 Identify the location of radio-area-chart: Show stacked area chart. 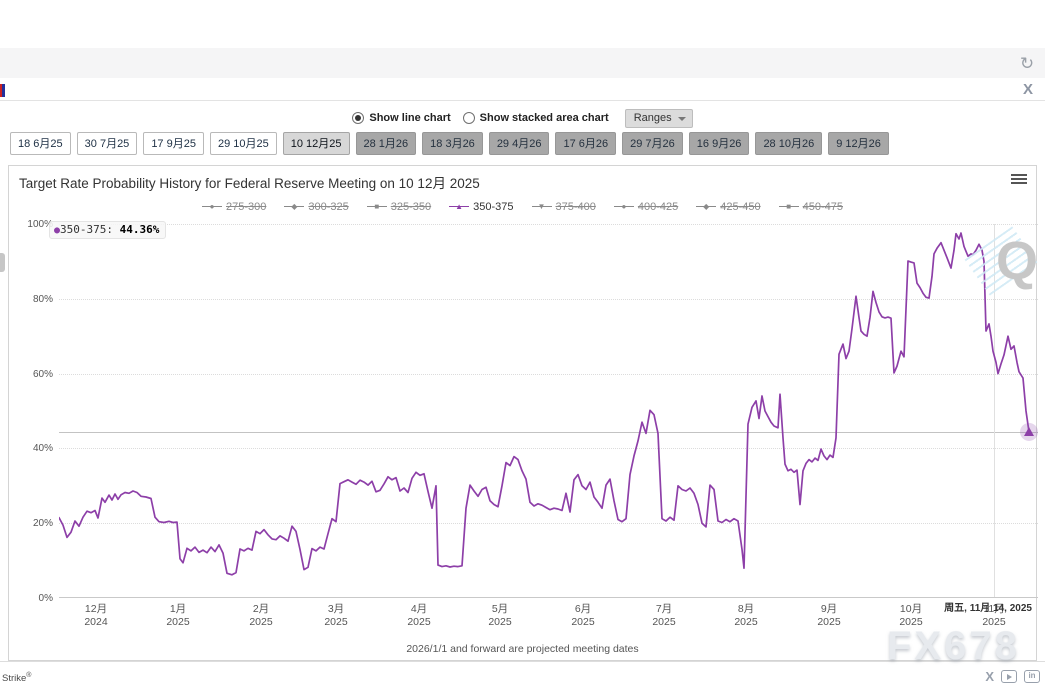
(535, 118).